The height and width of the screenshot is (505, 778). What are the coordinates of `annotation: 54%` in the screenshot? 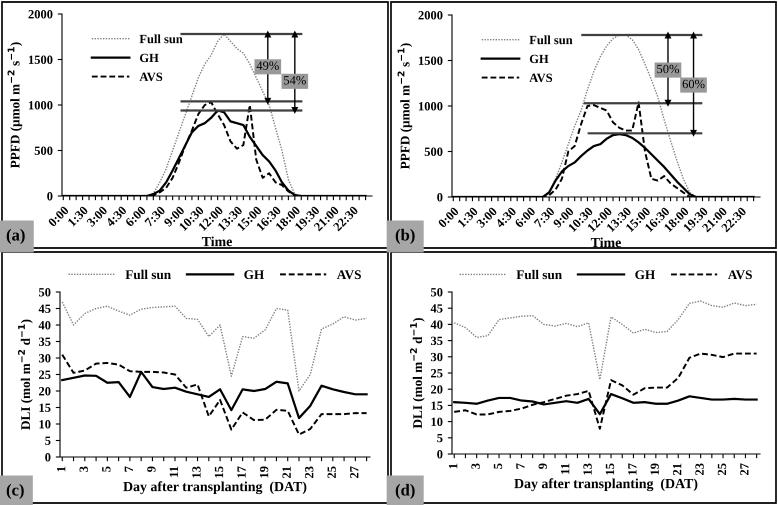 It's located at (295, 80).